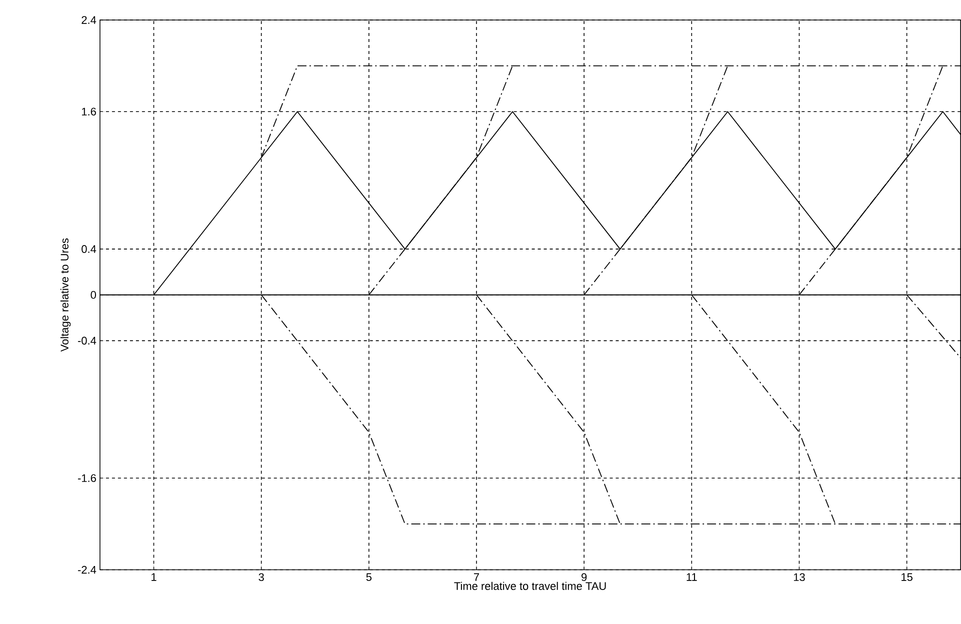 The height and width of the screenshot is (624, 961). I want to click on x-tick-label: 11, so click(691, 577).